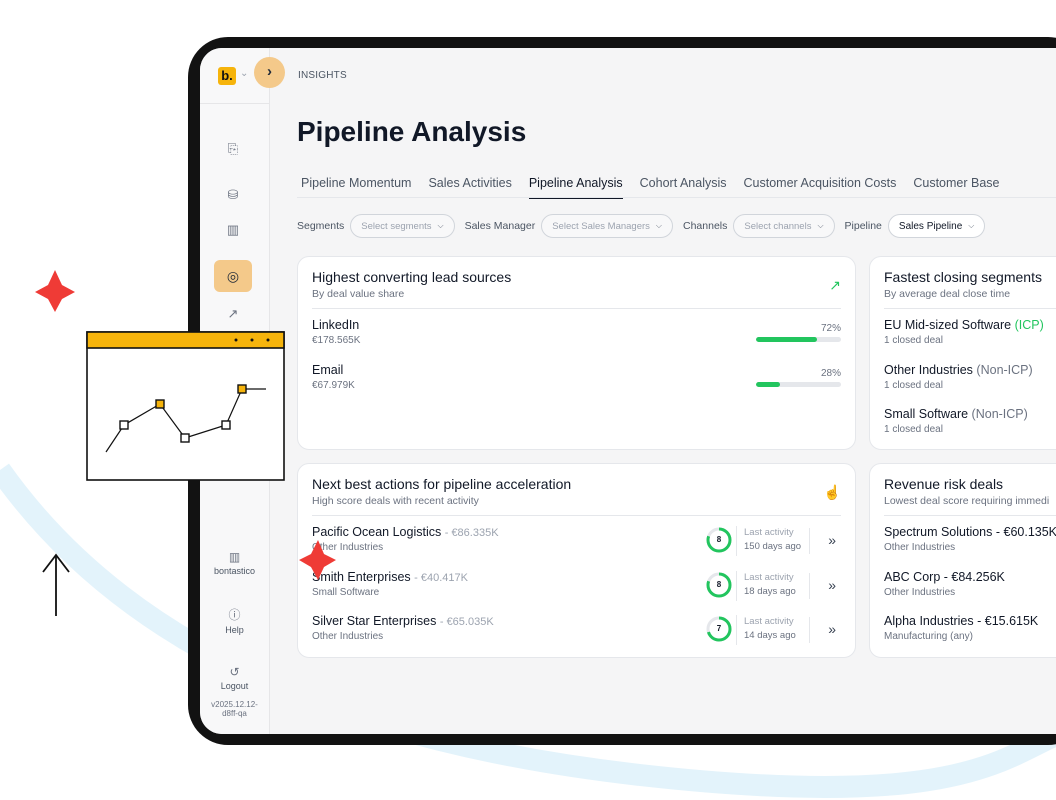 The image size is (1056, 800). I want to click on deal-name: Silver Star Enterprises - €65.035K, so click(576, 621).